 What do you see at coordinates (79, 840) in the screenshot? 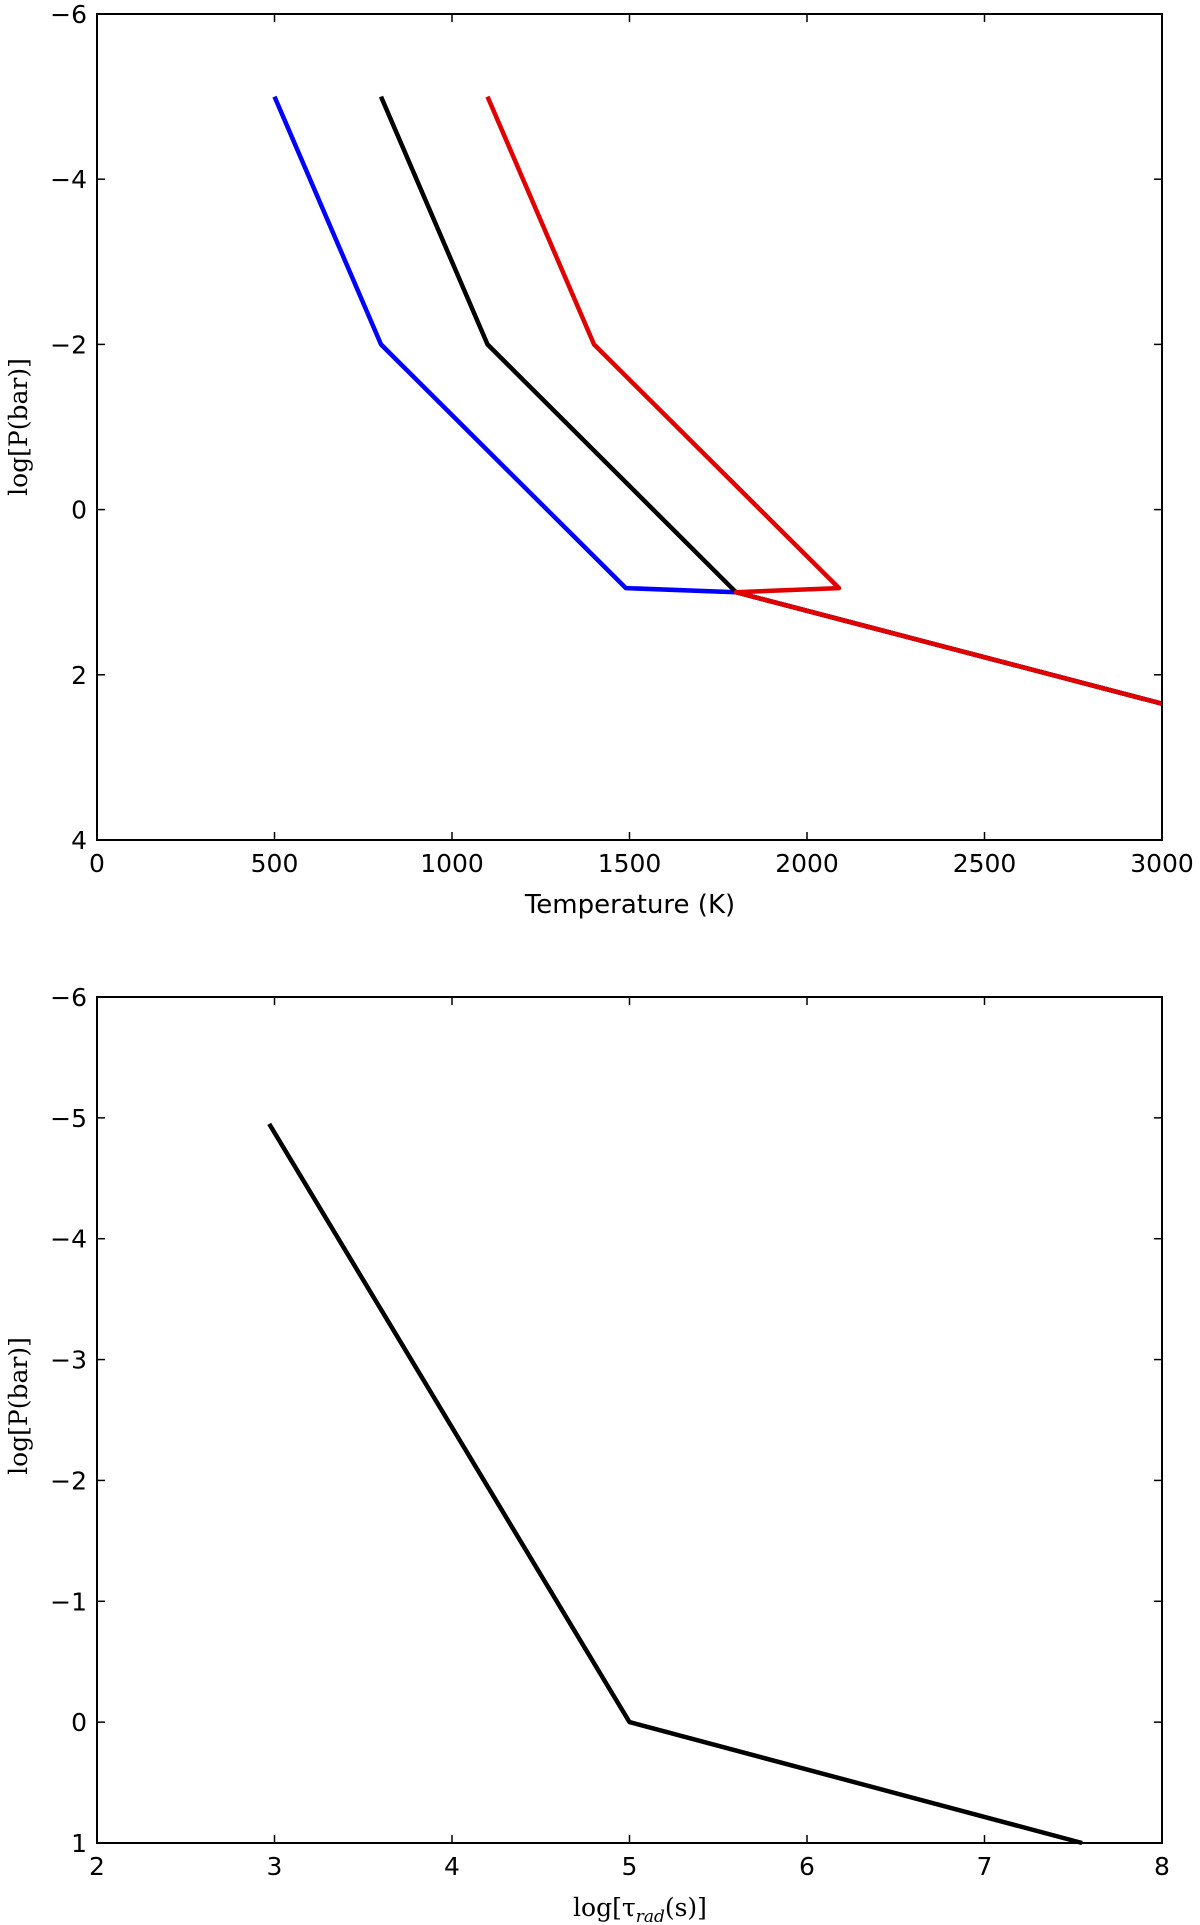
I see `tp-y-tick-label: 4` at bounding box center [79, 840].